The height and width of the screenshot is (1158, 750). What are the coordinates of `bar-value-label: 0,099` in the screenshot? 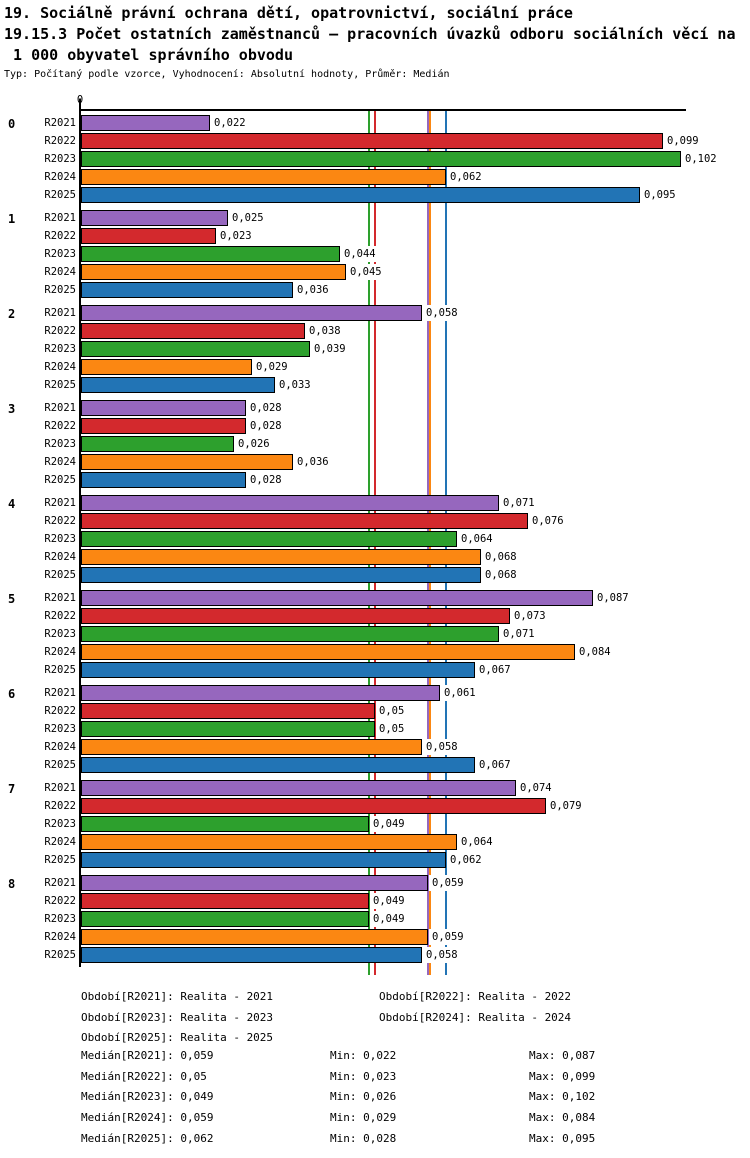 It's located at (683, 141).